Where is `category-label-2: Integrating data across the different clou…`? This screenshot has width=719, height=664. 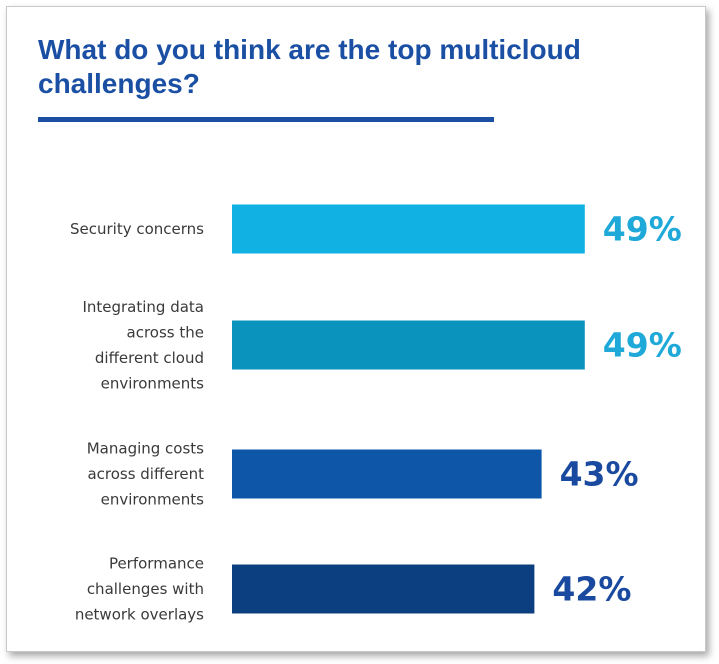 category-label-2: Integrating data across the different clou… is located at coordinates (143, 345).